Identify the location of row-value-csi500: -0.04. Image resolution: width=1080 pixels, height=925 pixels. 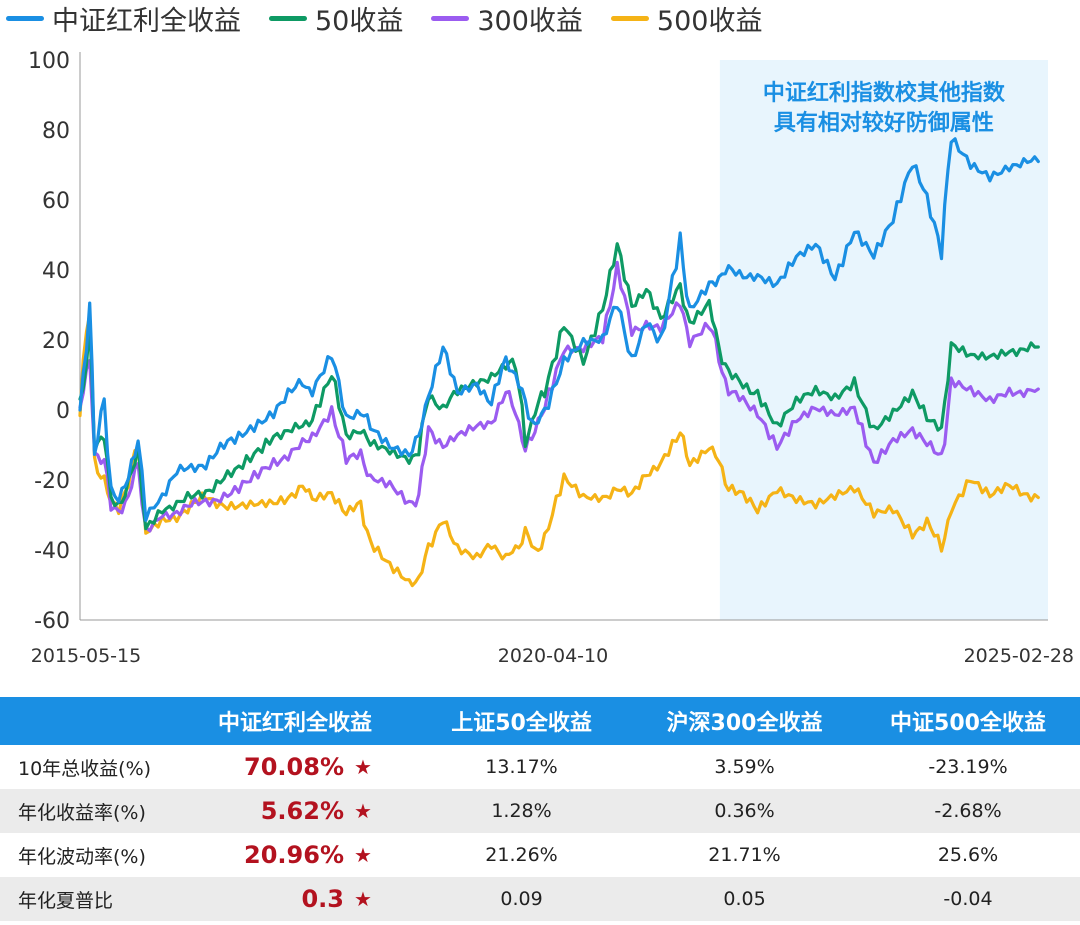
(968, 899).